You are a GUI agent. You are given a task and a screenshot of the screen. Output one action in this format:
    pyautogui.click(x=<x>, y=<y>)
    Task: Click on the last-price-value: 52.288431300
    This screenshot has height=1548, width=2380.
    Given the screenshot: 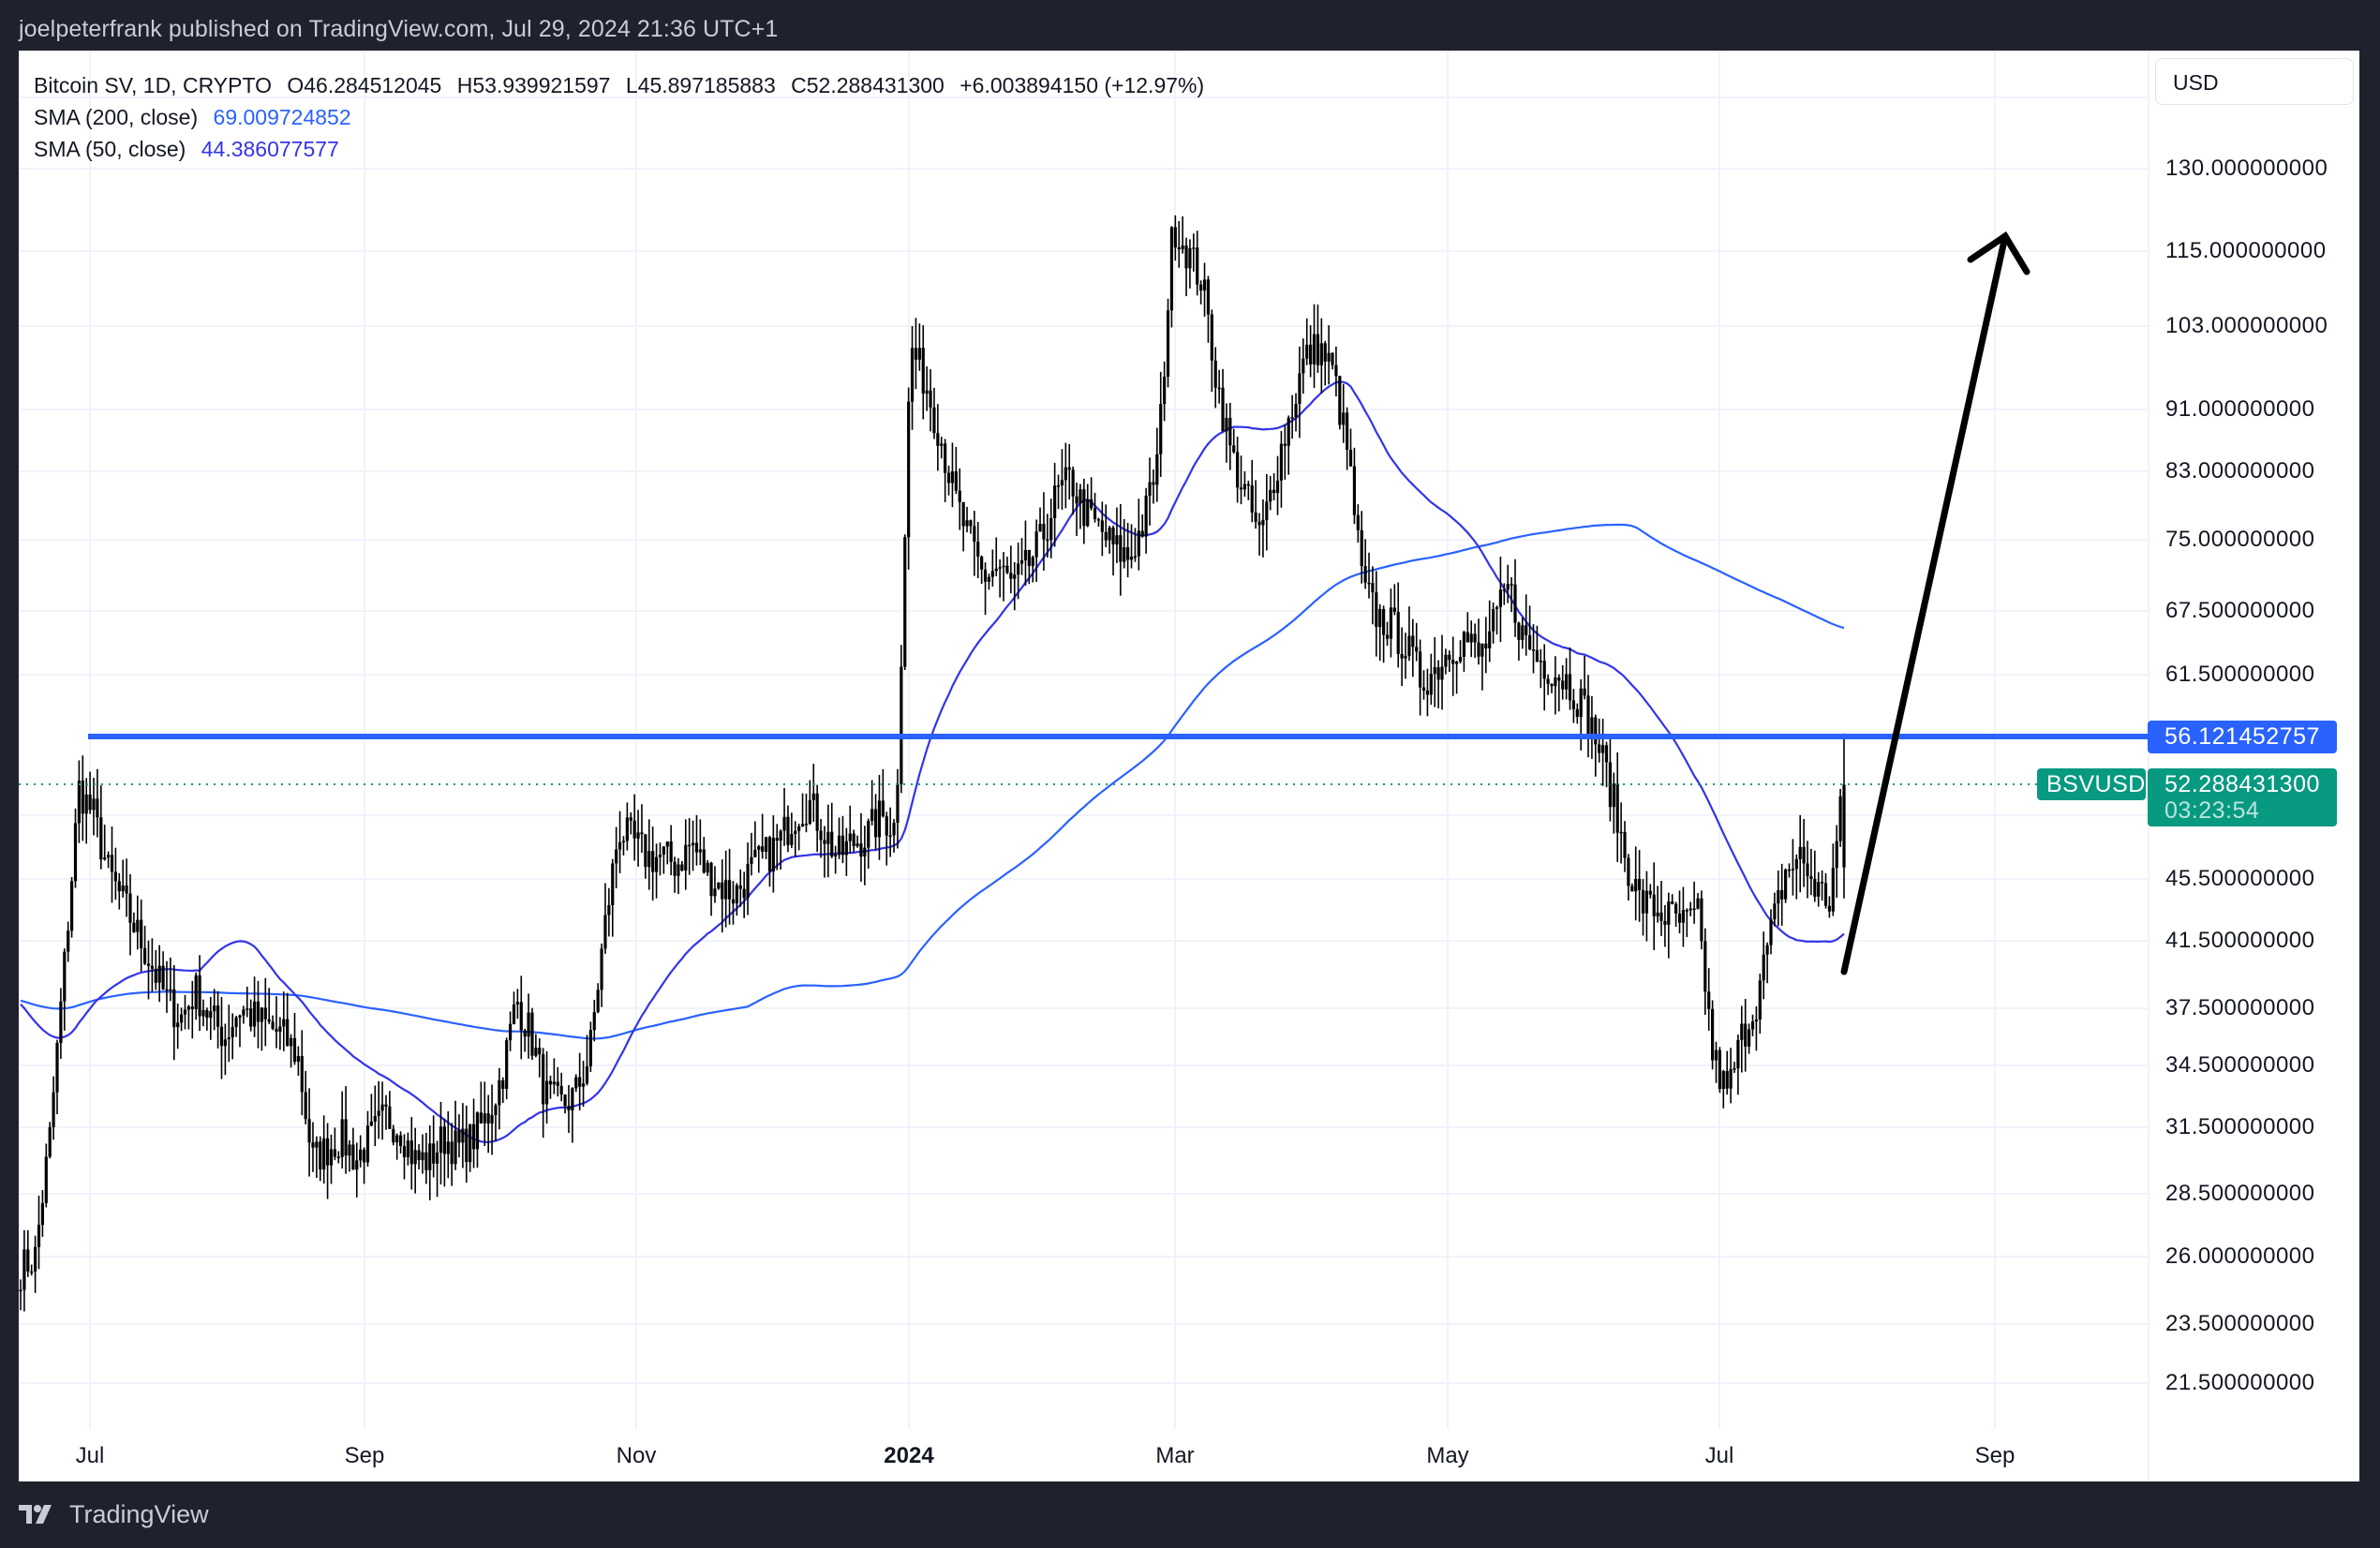 What is the action you would take?
    pyautogui.click(x=2242, y=784)
    